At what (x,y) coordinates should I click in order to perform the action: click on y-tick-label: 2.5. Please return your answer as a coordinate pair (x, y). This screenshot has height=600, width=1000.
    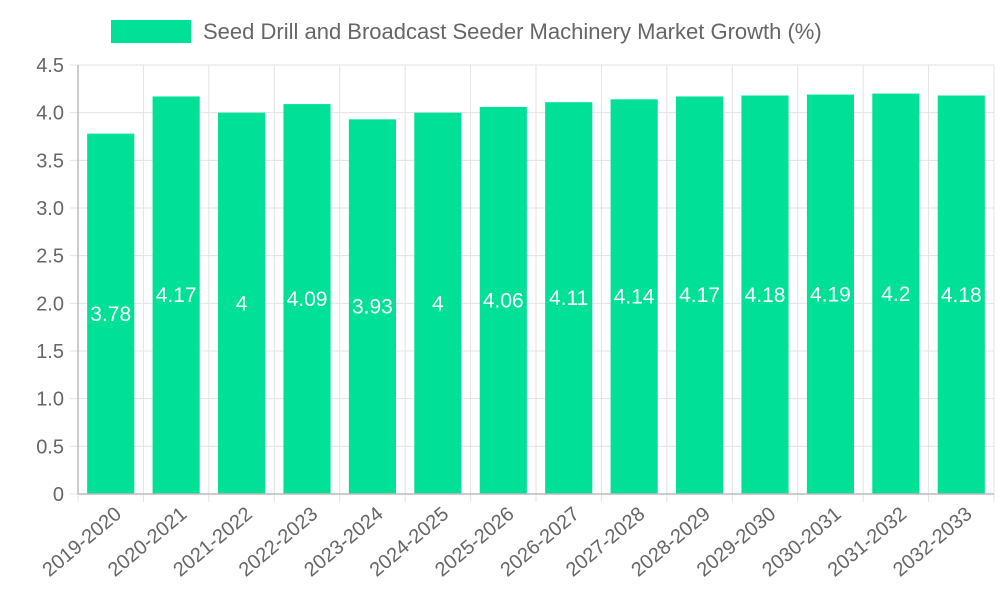
    Looking at the image, I should click on (50, 257).